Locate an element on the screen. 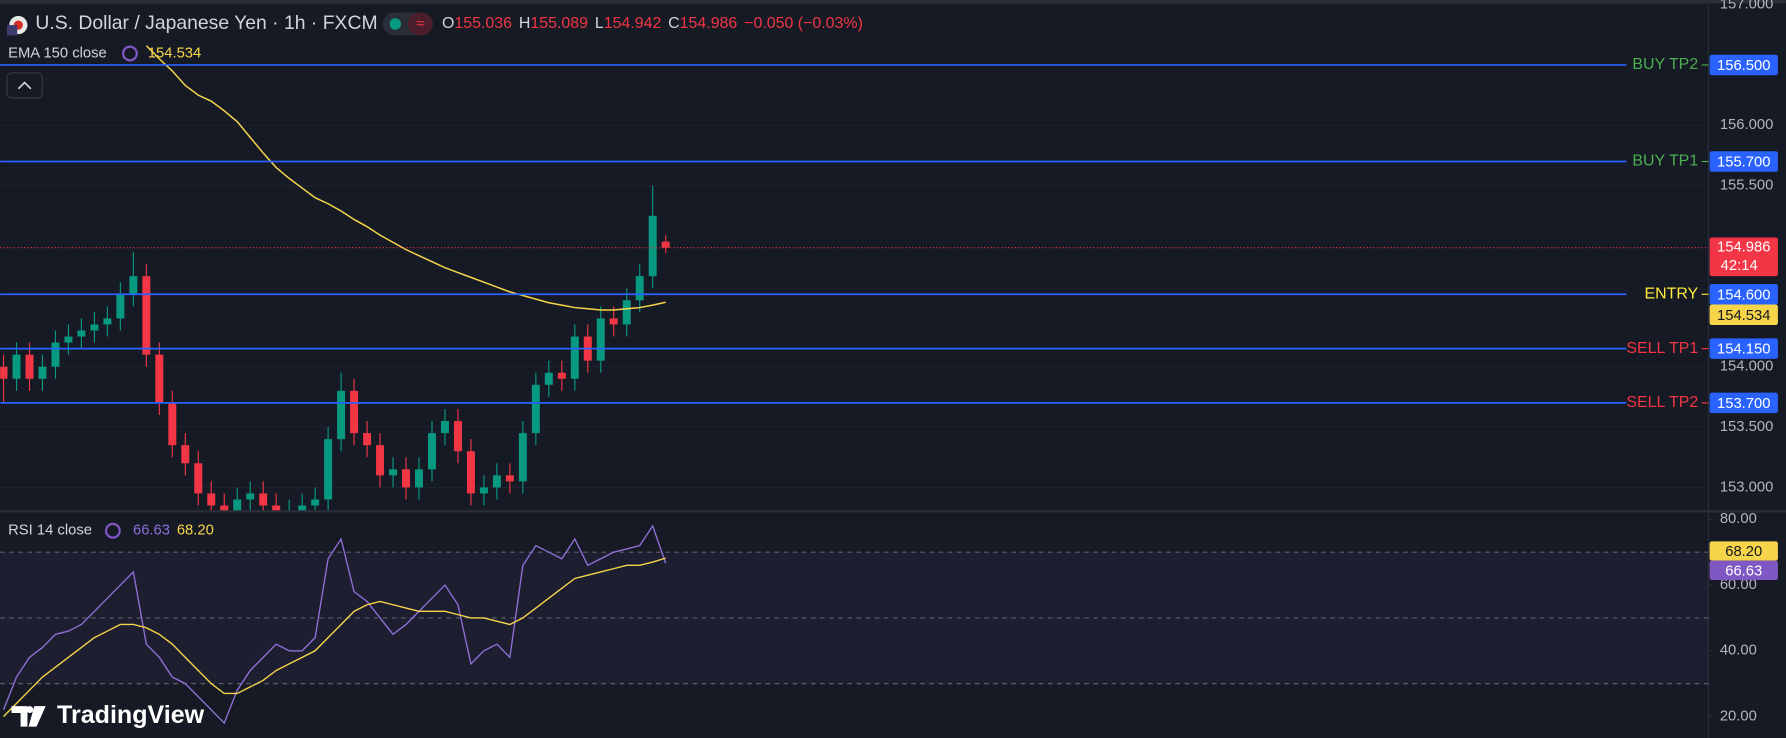 The height and width of the screenshot is (738, 1786). level-tag-text: 153.700 is located at coordinates (1744, 404).